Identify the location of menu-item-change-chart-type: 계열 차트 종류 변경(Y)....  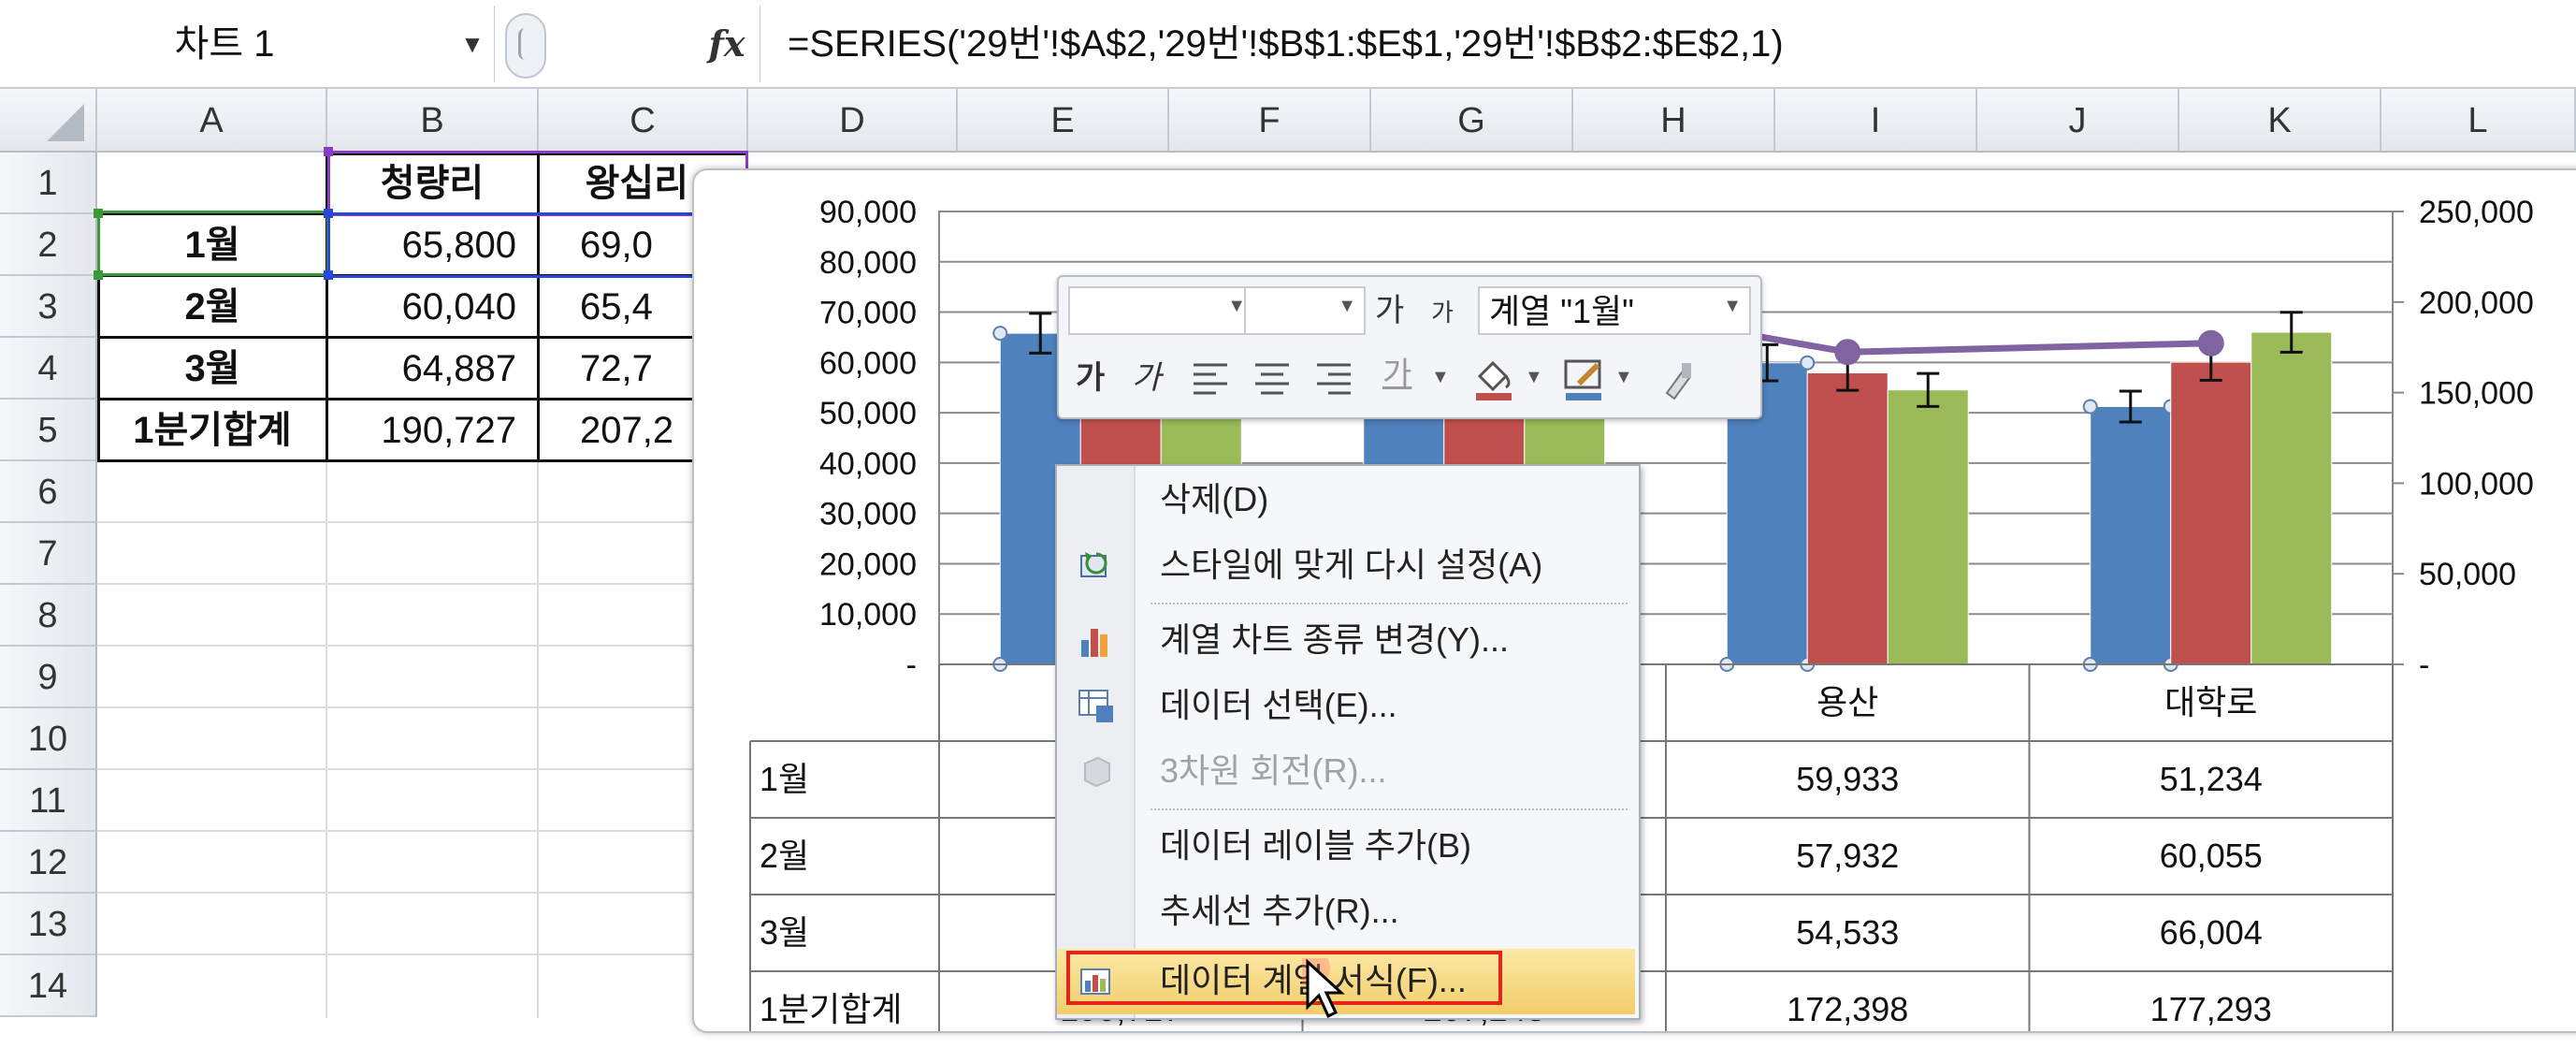
(1346, 640).